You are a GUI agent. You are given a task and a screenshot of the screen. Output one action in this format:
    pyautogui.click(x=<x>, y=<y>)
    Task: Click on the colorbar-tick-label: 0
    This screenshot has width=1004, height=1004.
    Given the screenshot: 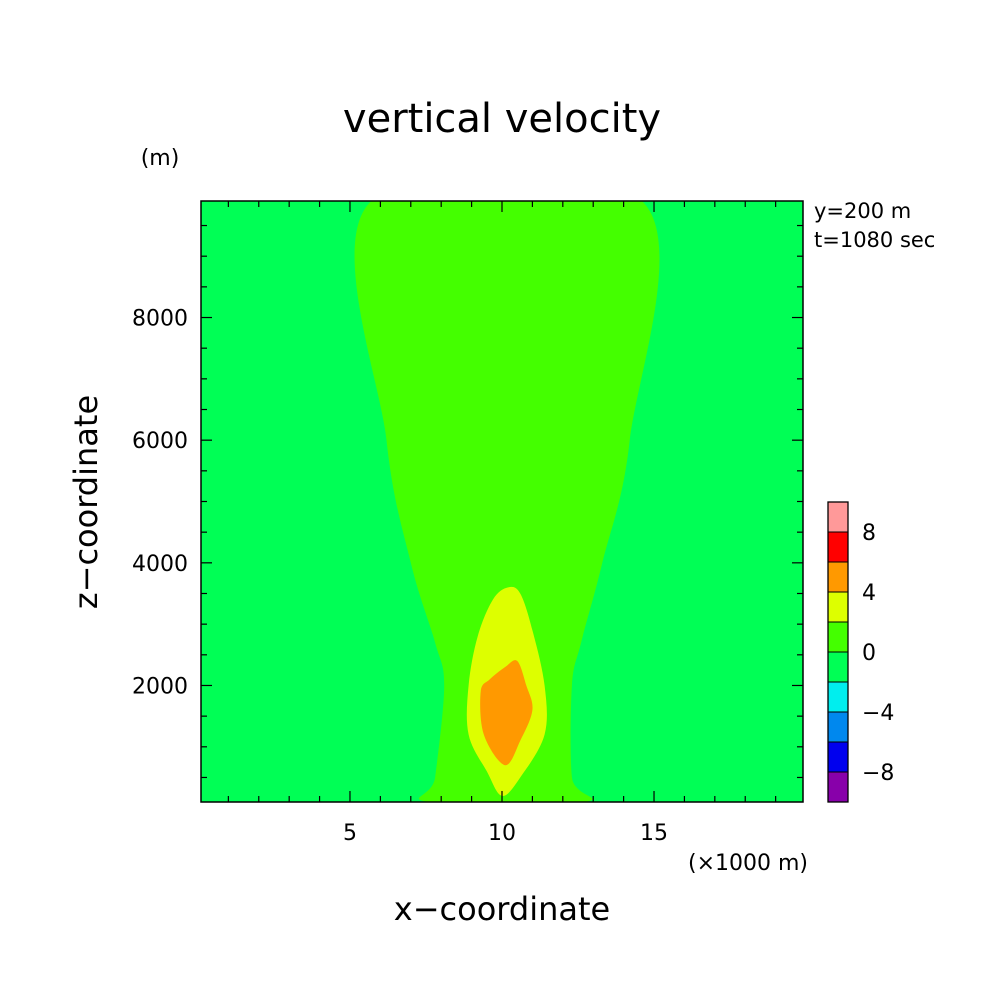 What is the action you would take?
    pyautogui.click(x=869, y=653)
    